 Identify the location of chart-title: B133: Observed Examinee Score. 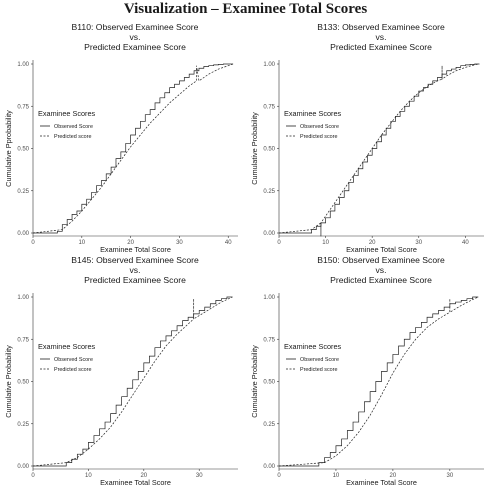
(381, 27).